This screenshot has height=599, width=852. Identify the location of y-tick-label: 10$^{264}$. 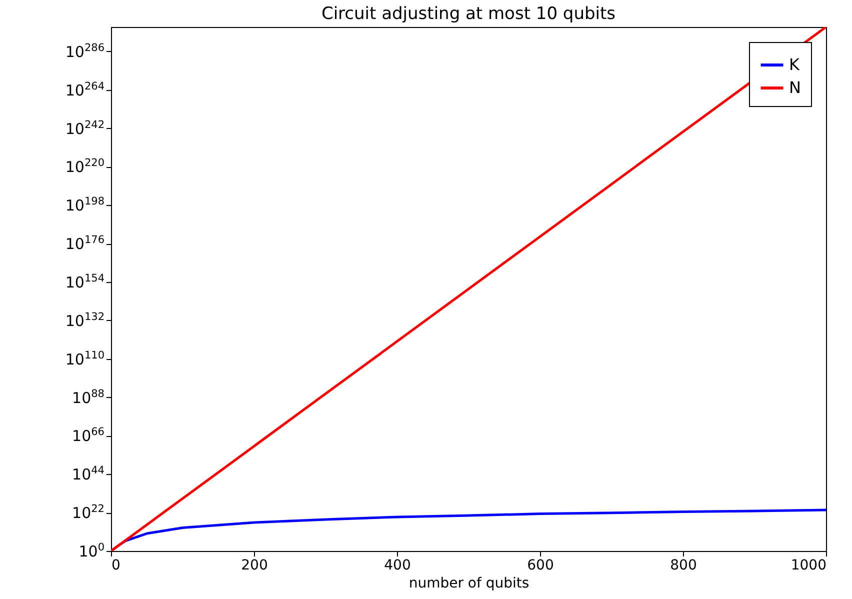
(85, 90).